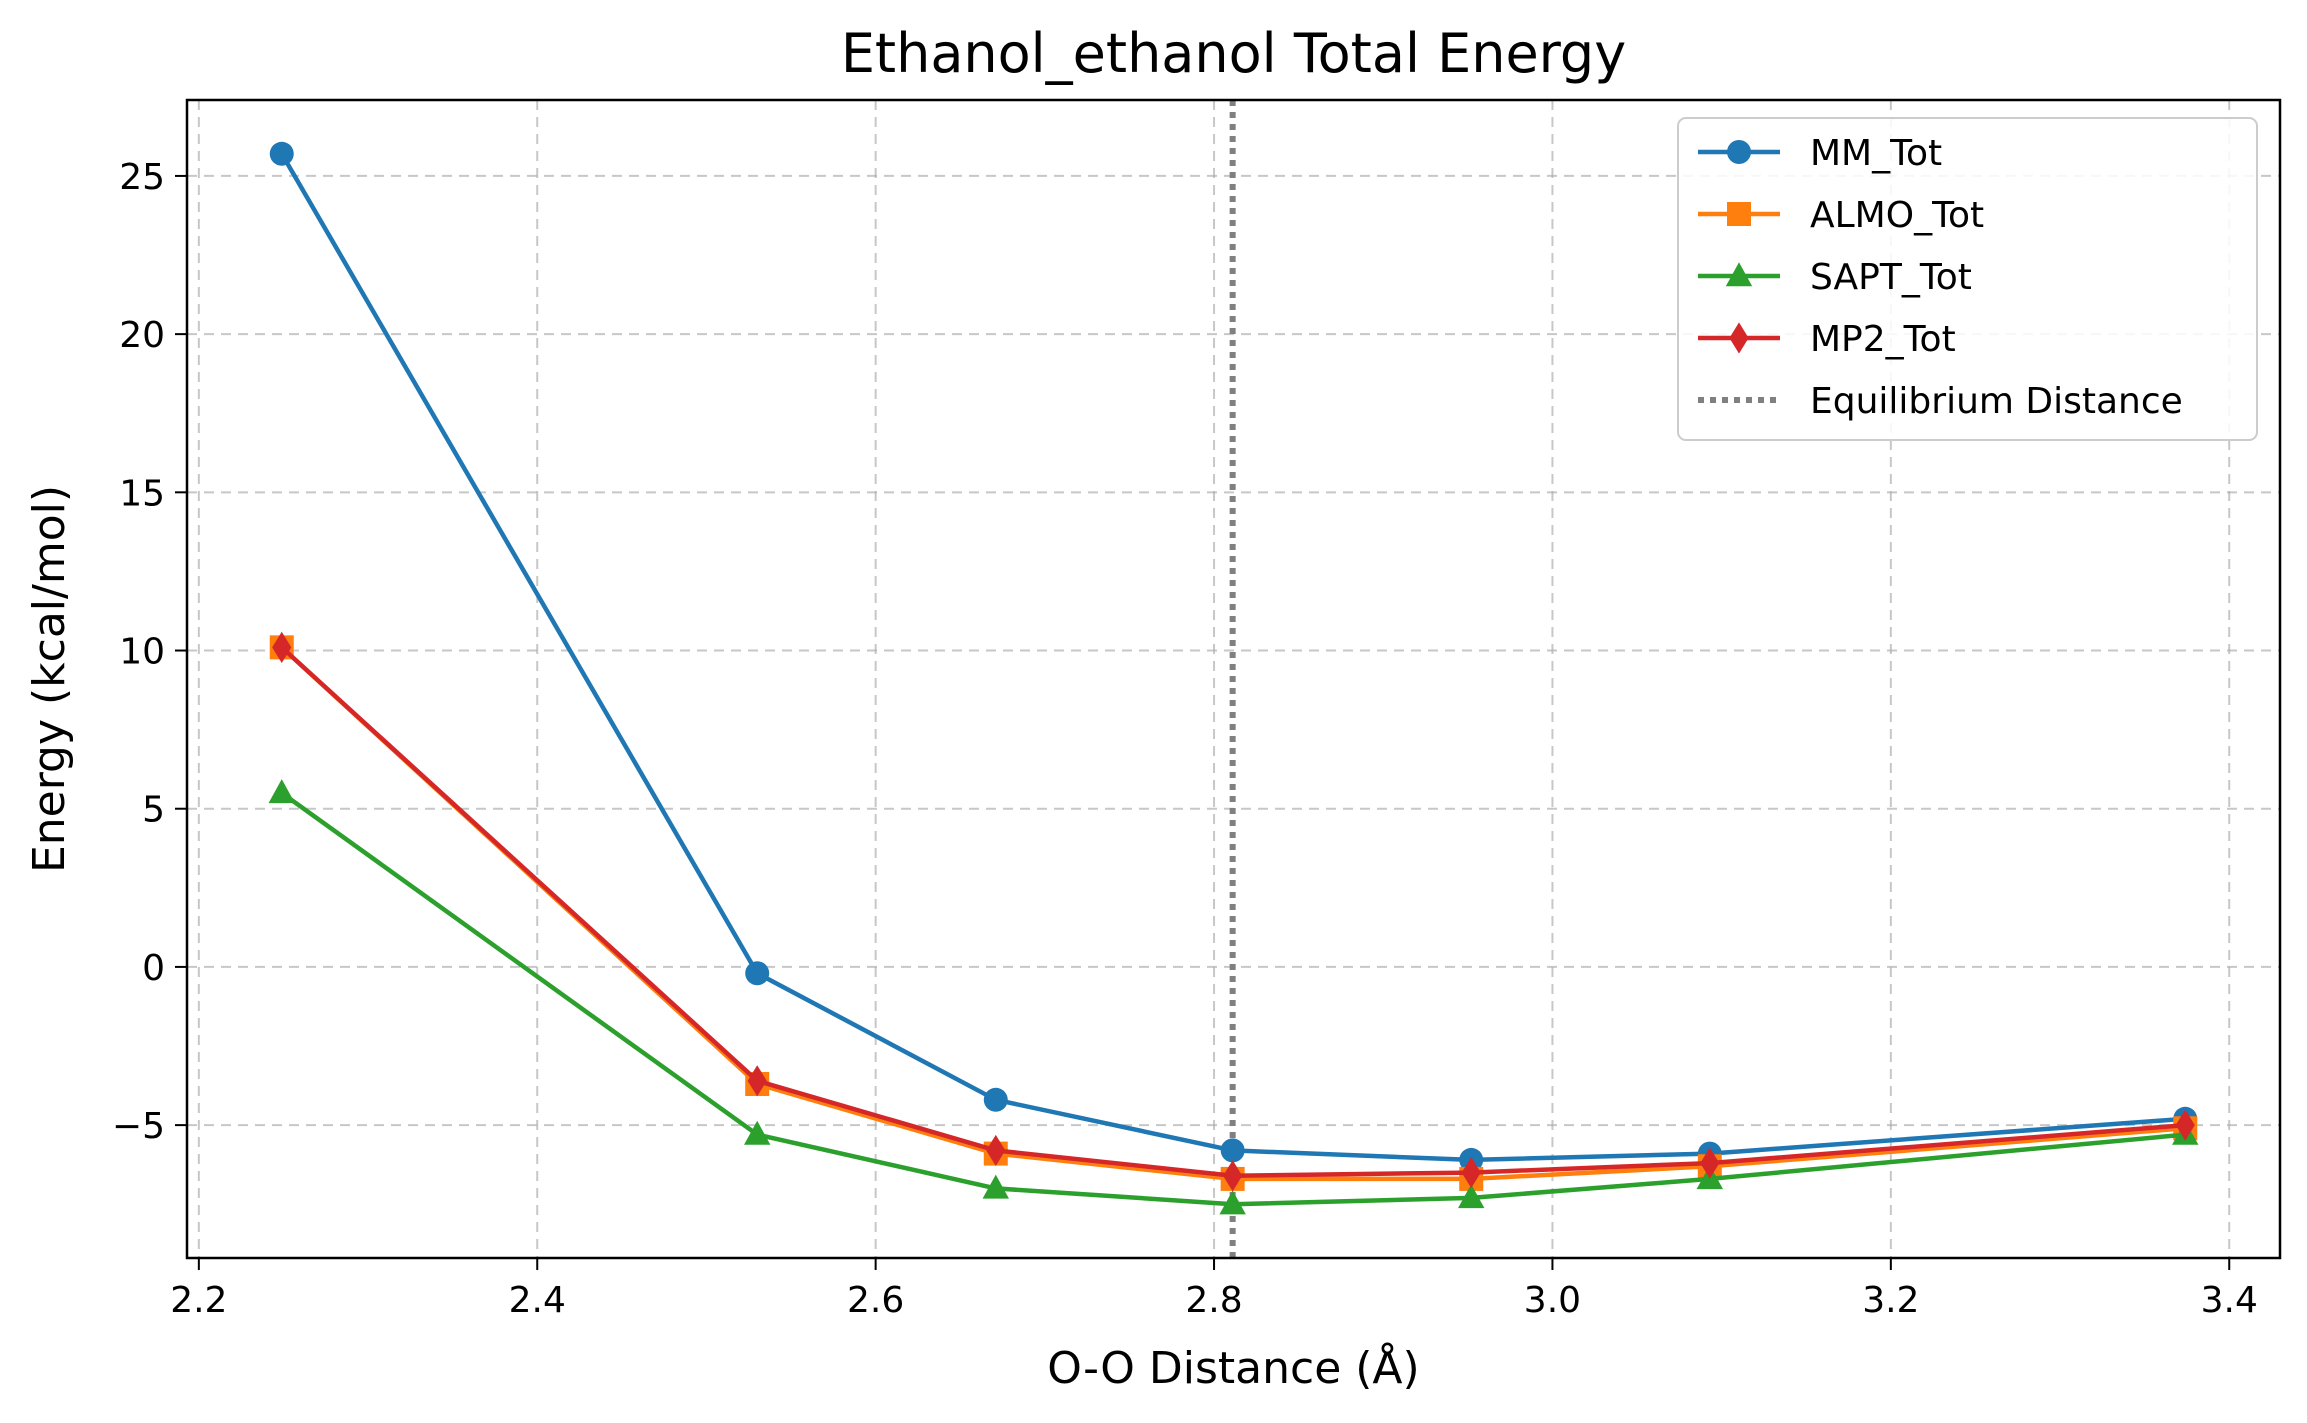  What do you see at coordinates (142, 652) in the screenshot?
I see `y-tick-label: 10` at bounding box center [142, 652].